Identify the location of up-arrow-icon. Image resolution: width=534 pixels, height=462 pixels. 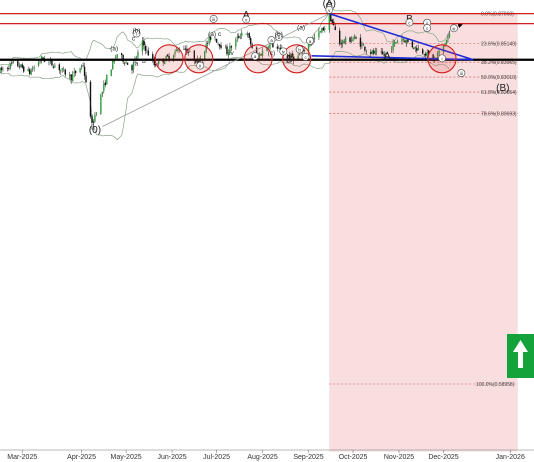
(520, 354).